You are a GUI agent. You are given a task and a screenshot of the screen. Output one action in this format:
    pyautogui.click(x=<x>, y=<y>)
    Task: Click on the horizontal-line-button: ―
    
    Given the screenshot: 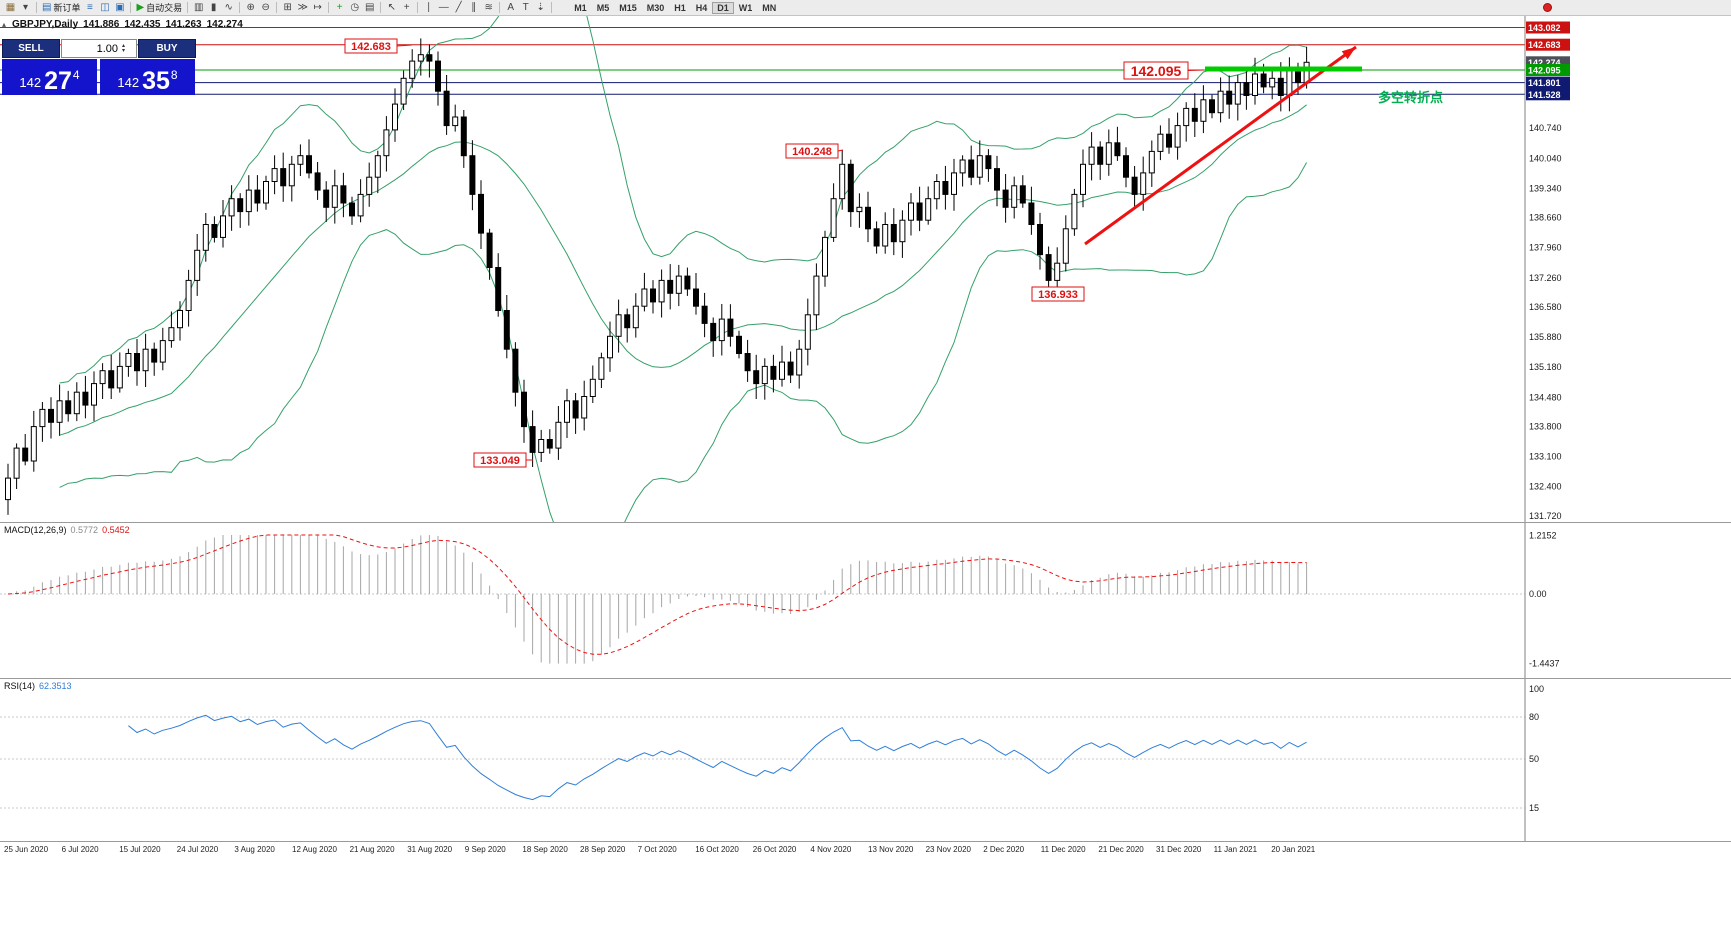 What is the action you would take?
    pyautogui.click(x=443, y=8)
    